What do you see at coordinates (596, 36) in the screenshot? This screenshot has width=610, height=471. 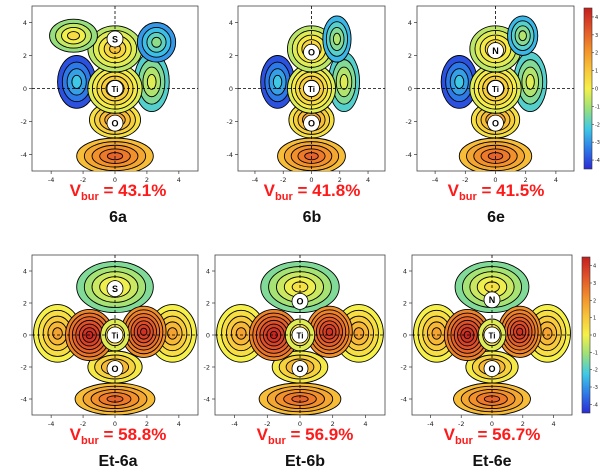 I see `colorbar-tick-label: 3` at bounding box center [596, 36].